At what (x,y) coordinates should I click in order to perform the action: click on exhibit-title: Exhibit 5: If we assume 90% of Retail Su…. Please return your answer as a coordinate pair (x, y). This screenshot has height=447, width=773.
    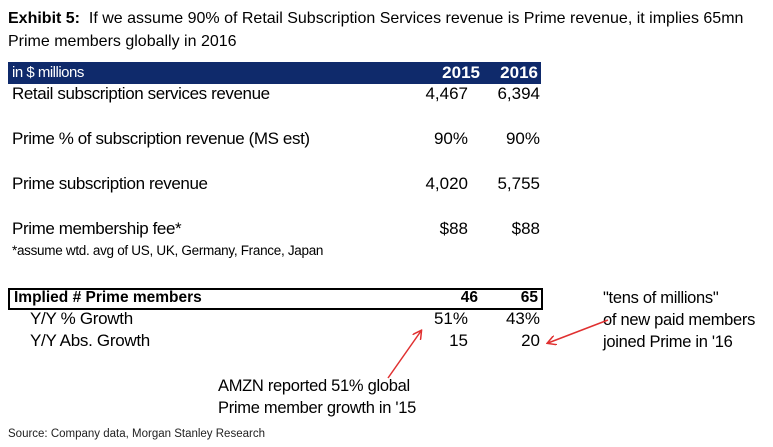
    Looking at the image, I should click on (383, 30).